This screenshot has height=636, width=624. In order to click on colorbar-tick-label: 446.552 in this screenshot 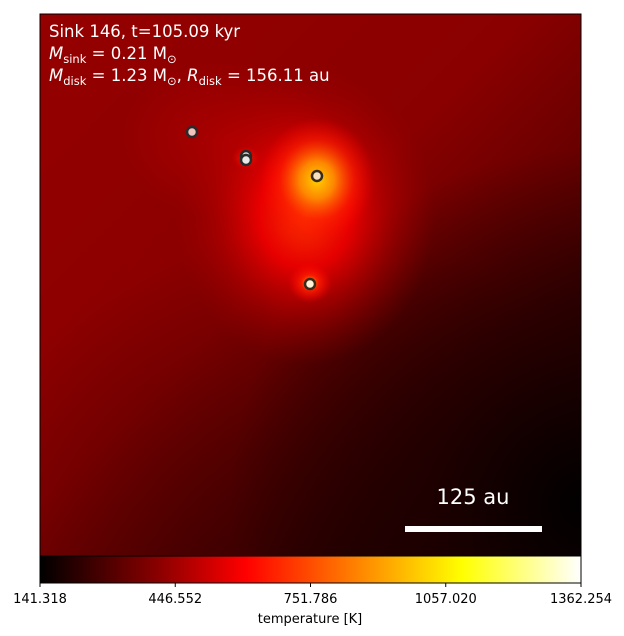, I will do `click(175, 599)`.